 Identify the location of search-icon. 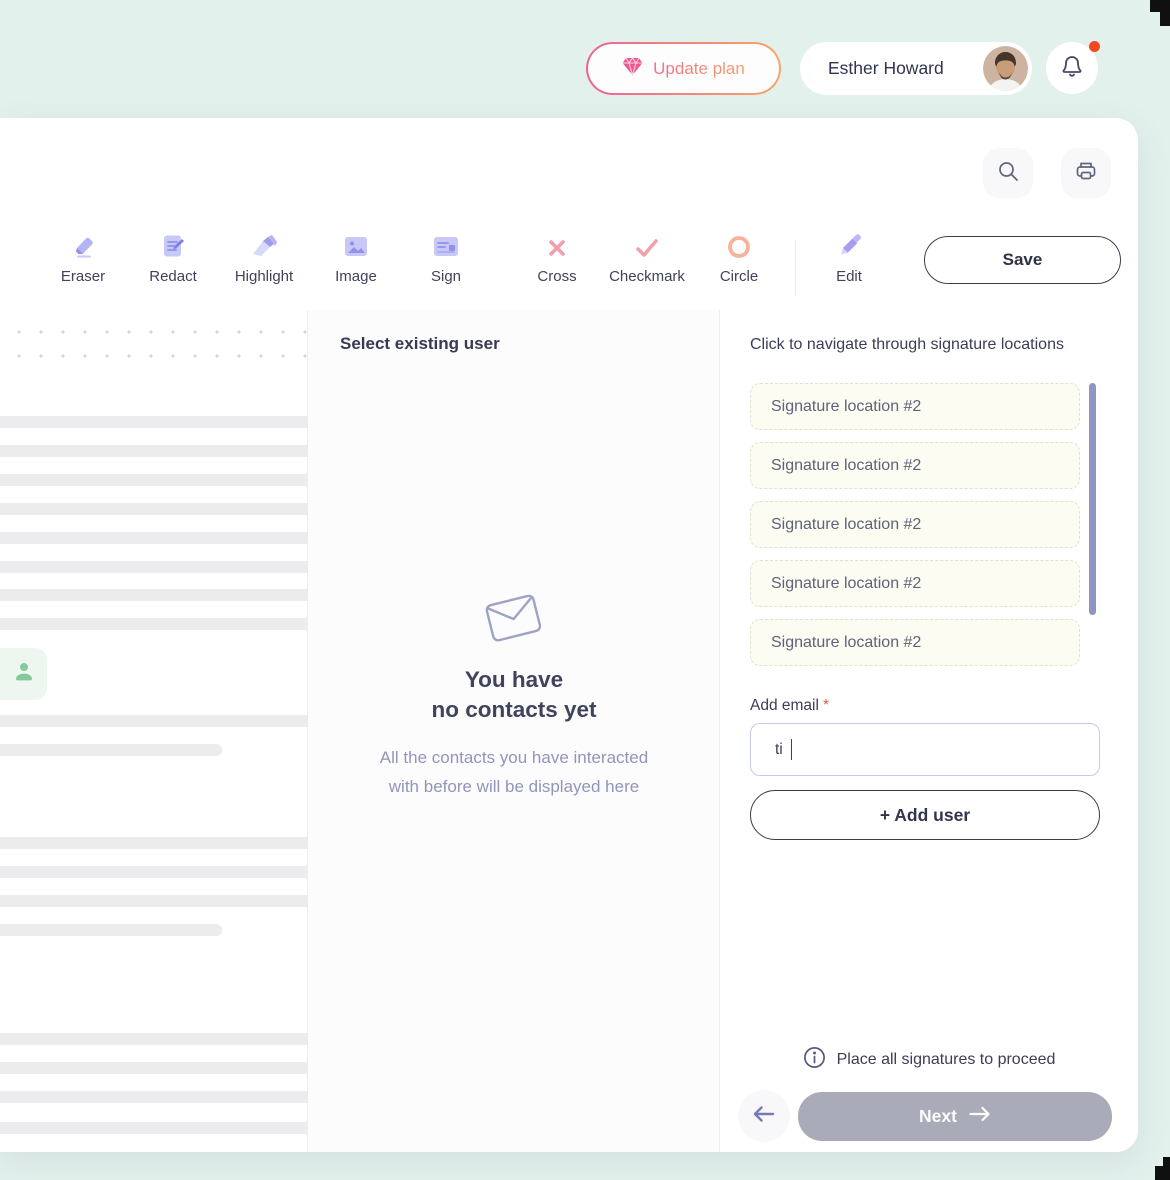
(1008, 173).